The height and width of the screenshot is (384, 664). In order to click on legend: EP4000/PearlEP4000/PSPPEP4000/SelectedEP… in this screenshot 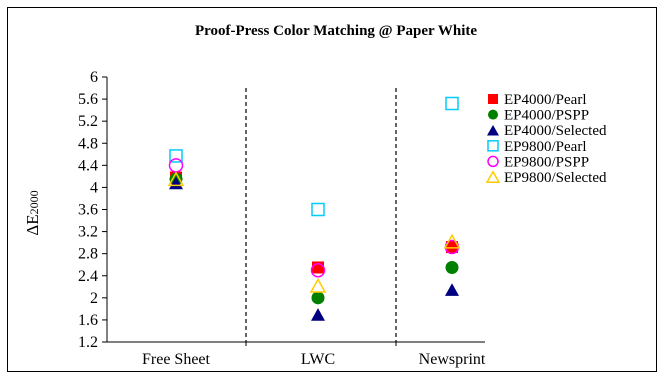, I will do `click(546, 139)`.